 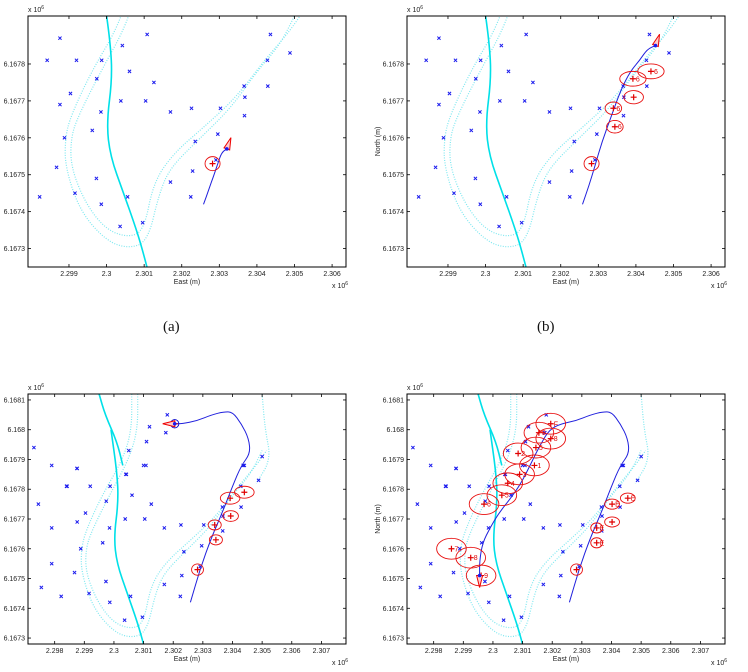 I want to click on y-tick-label: 6.168, so click(x=16, y=430).